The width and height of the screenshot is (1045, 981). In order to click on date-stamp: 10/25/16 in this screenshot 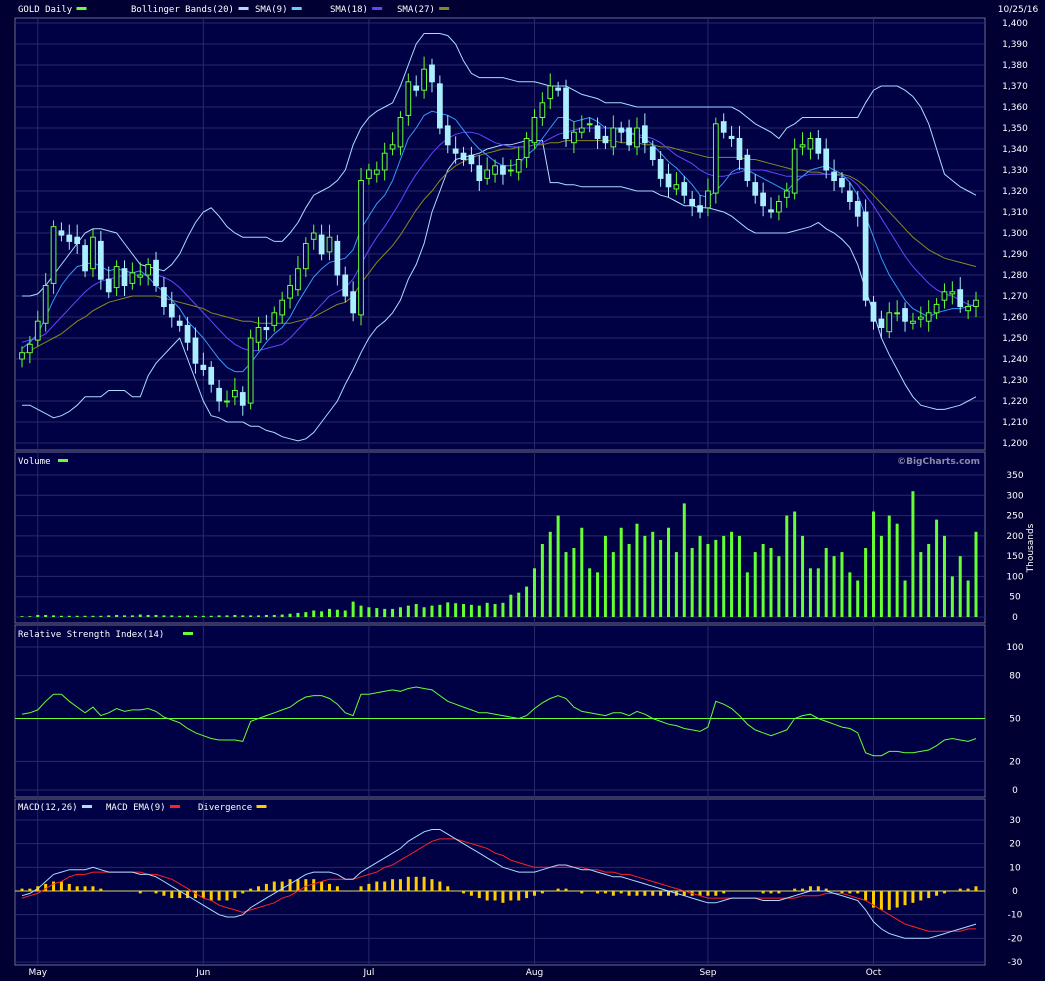, I will do `click(1018, 10)`.